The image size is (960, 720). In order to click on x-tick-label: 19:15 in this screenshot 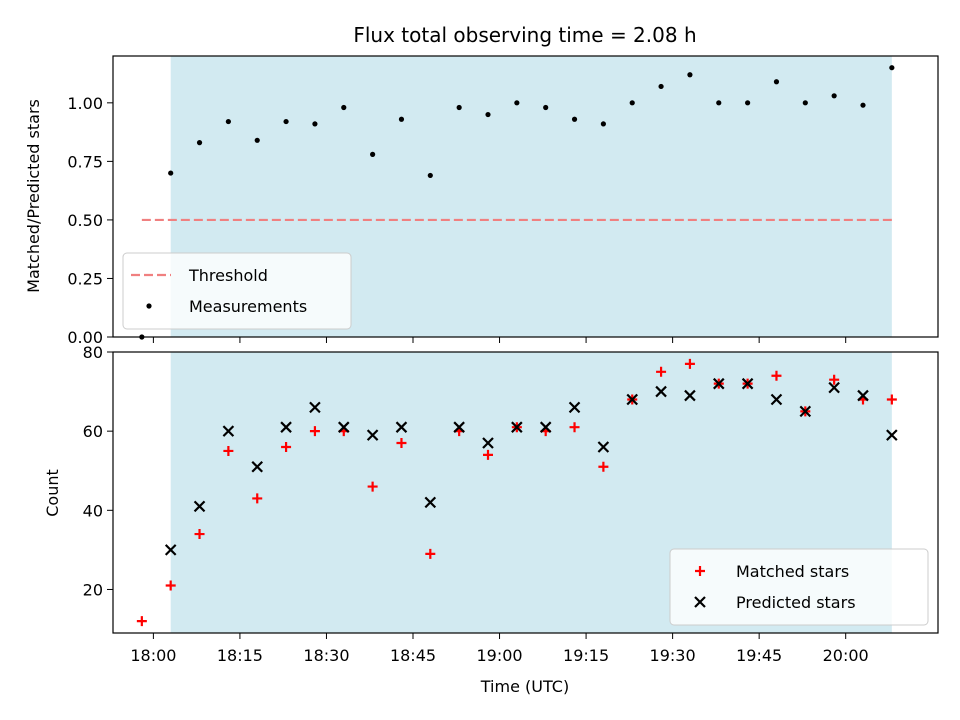, I will do `click(586, 655)`.